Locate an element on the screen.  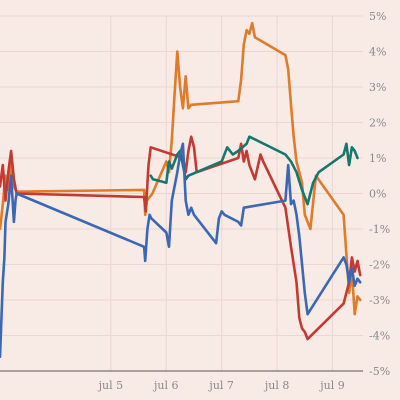
y-tick-label: 0% is located at coordinates (377, 194).